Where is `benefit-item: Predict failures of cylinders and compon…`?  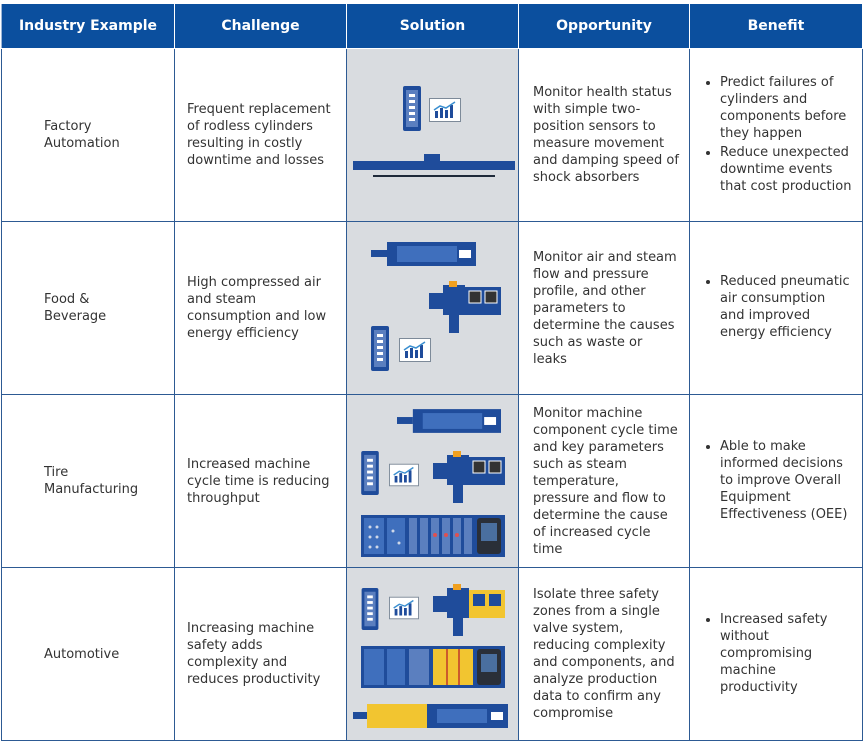
benefit-item: Predict failures of cylinders and compon… is located at coordinates (786, 108).